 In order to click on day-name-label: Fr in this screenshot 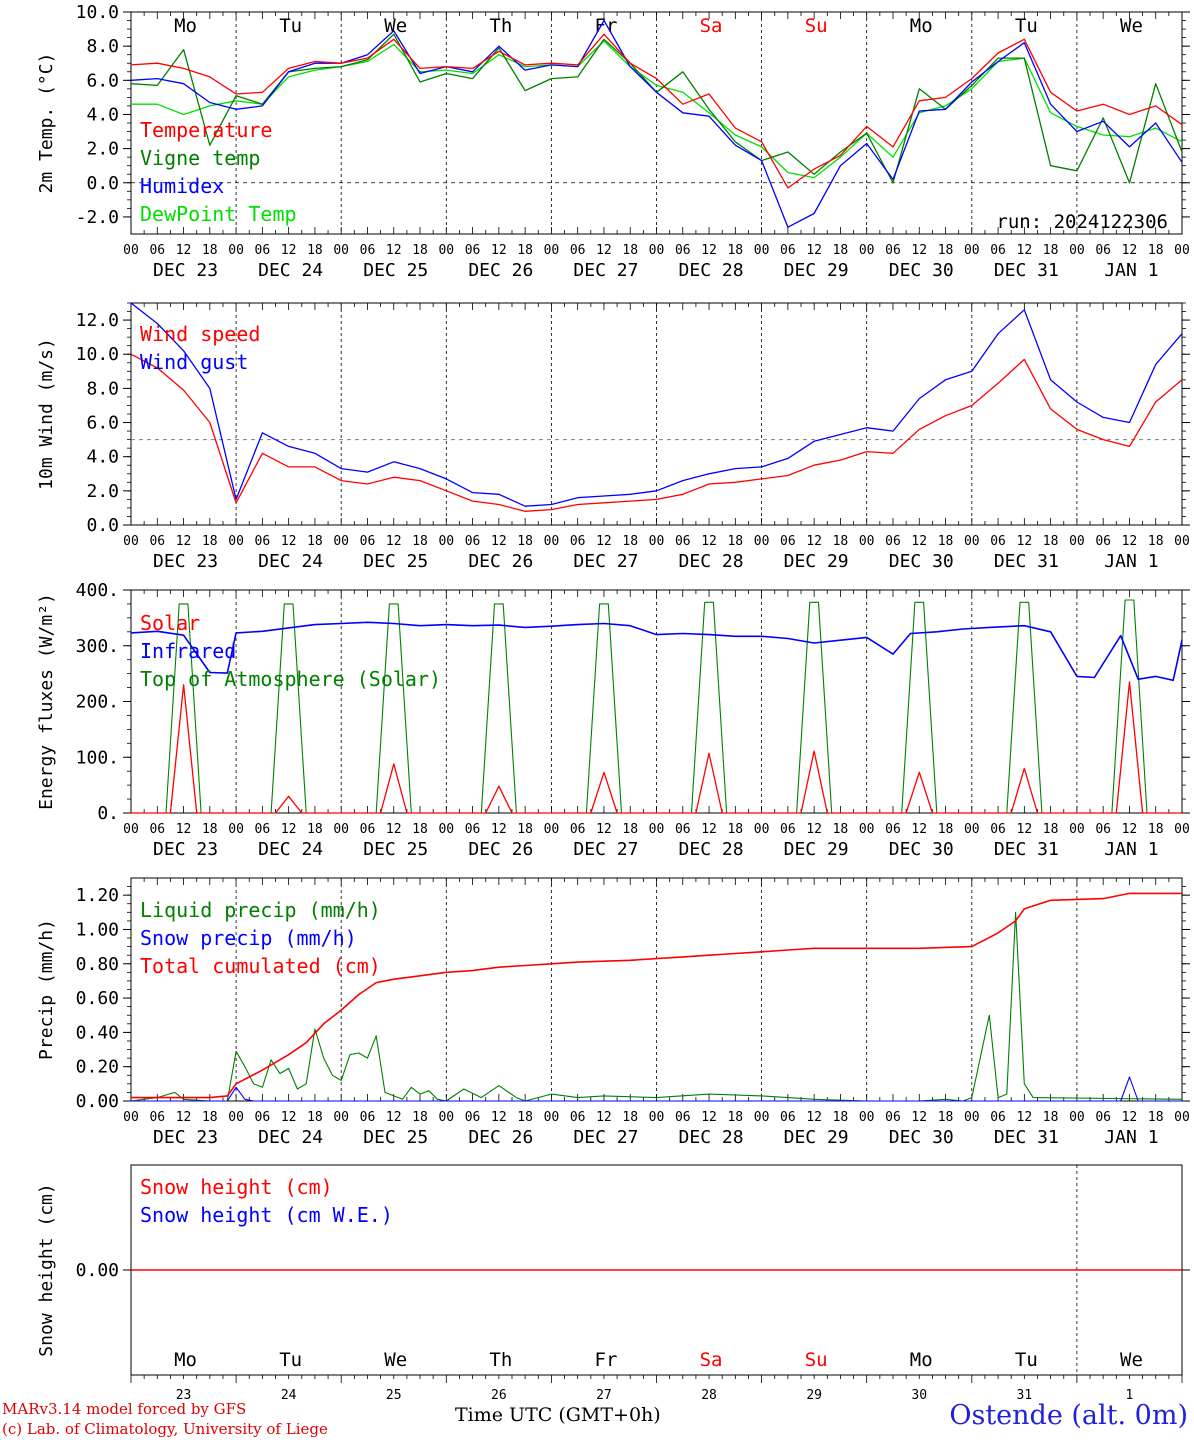, I will do `click(606, 26)`.